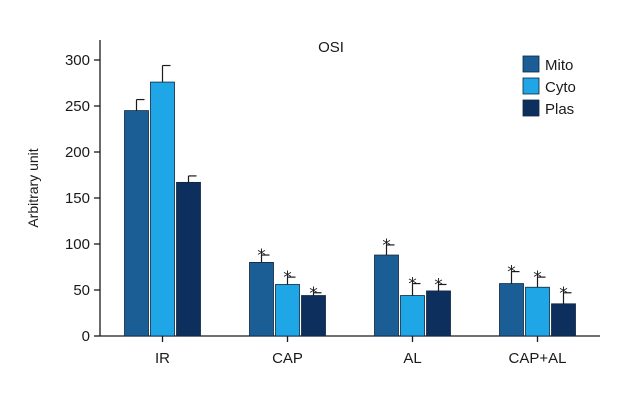 The height and width of the screenshot is (400, 640). I want to click on legend-swatch-mito, so click(531, 64).